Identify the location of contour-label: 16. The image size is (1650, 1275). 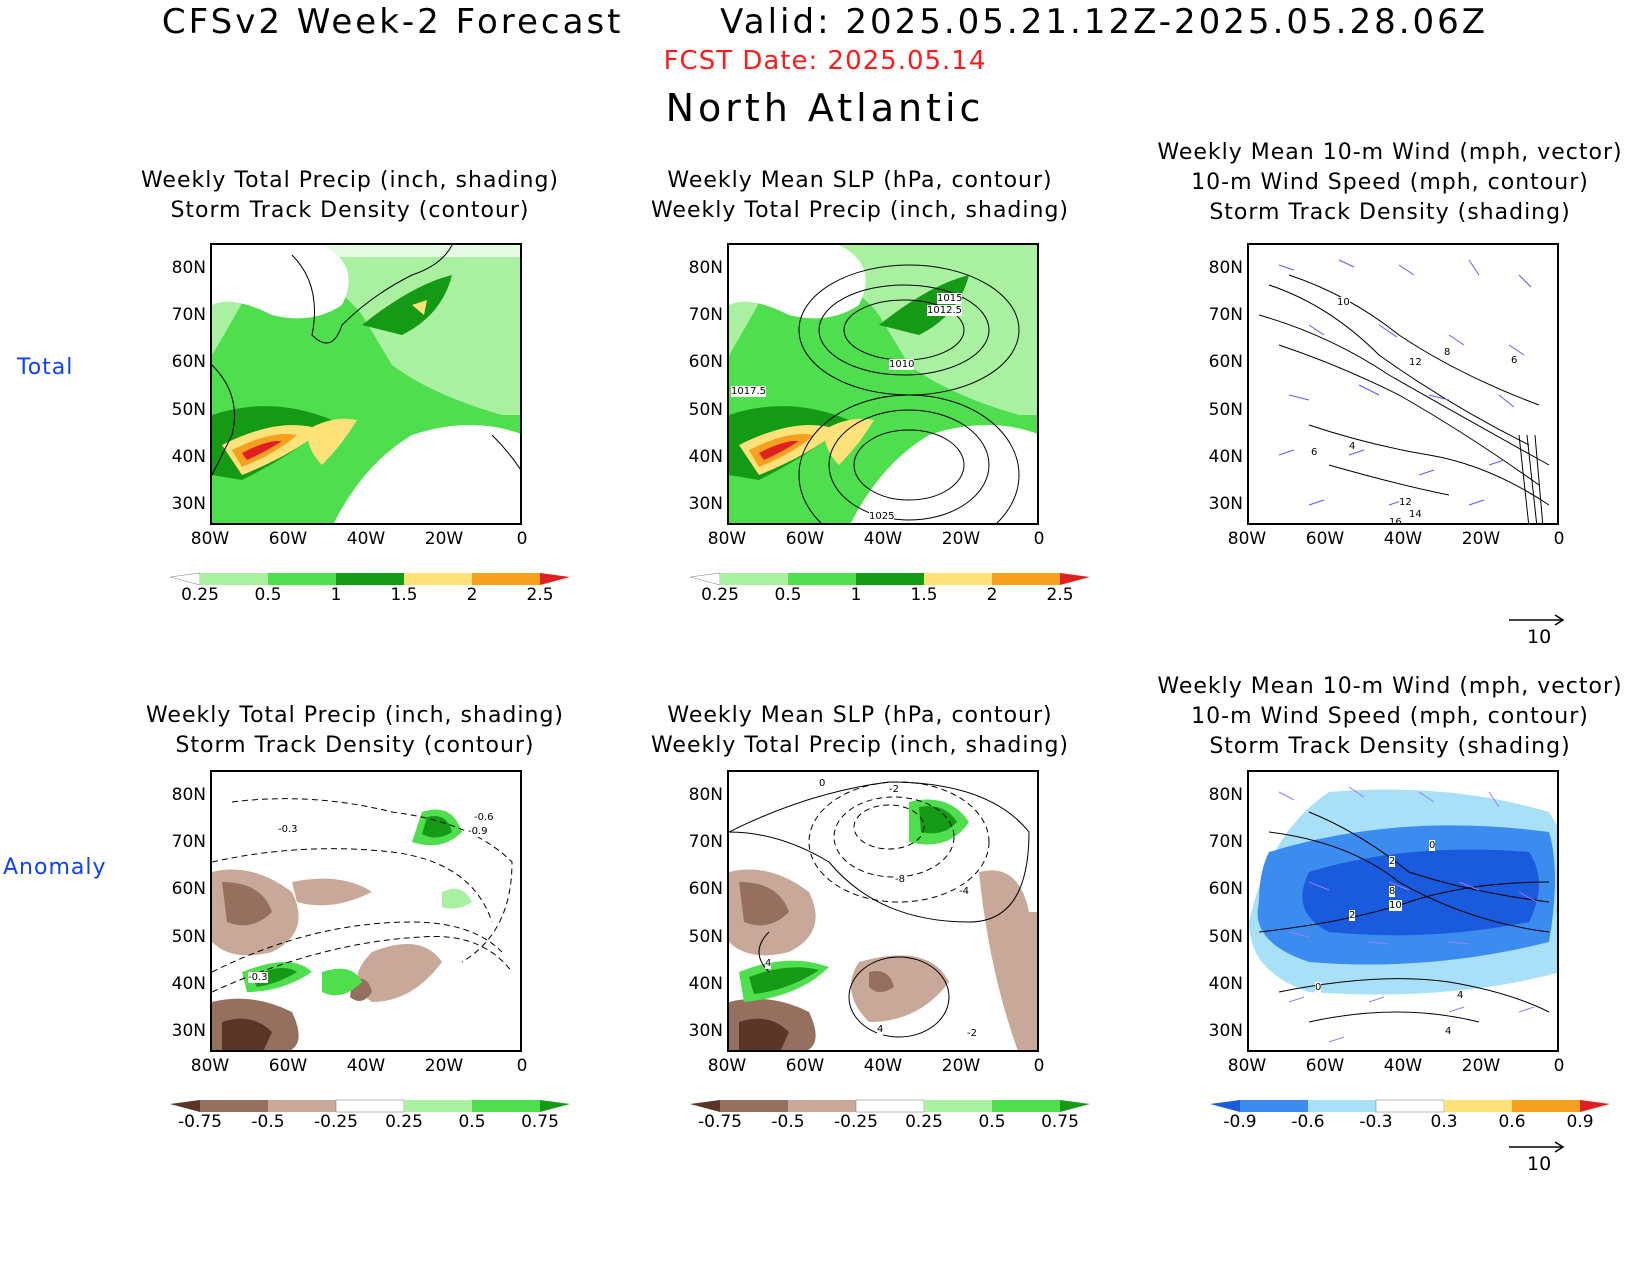
(1395, 520).